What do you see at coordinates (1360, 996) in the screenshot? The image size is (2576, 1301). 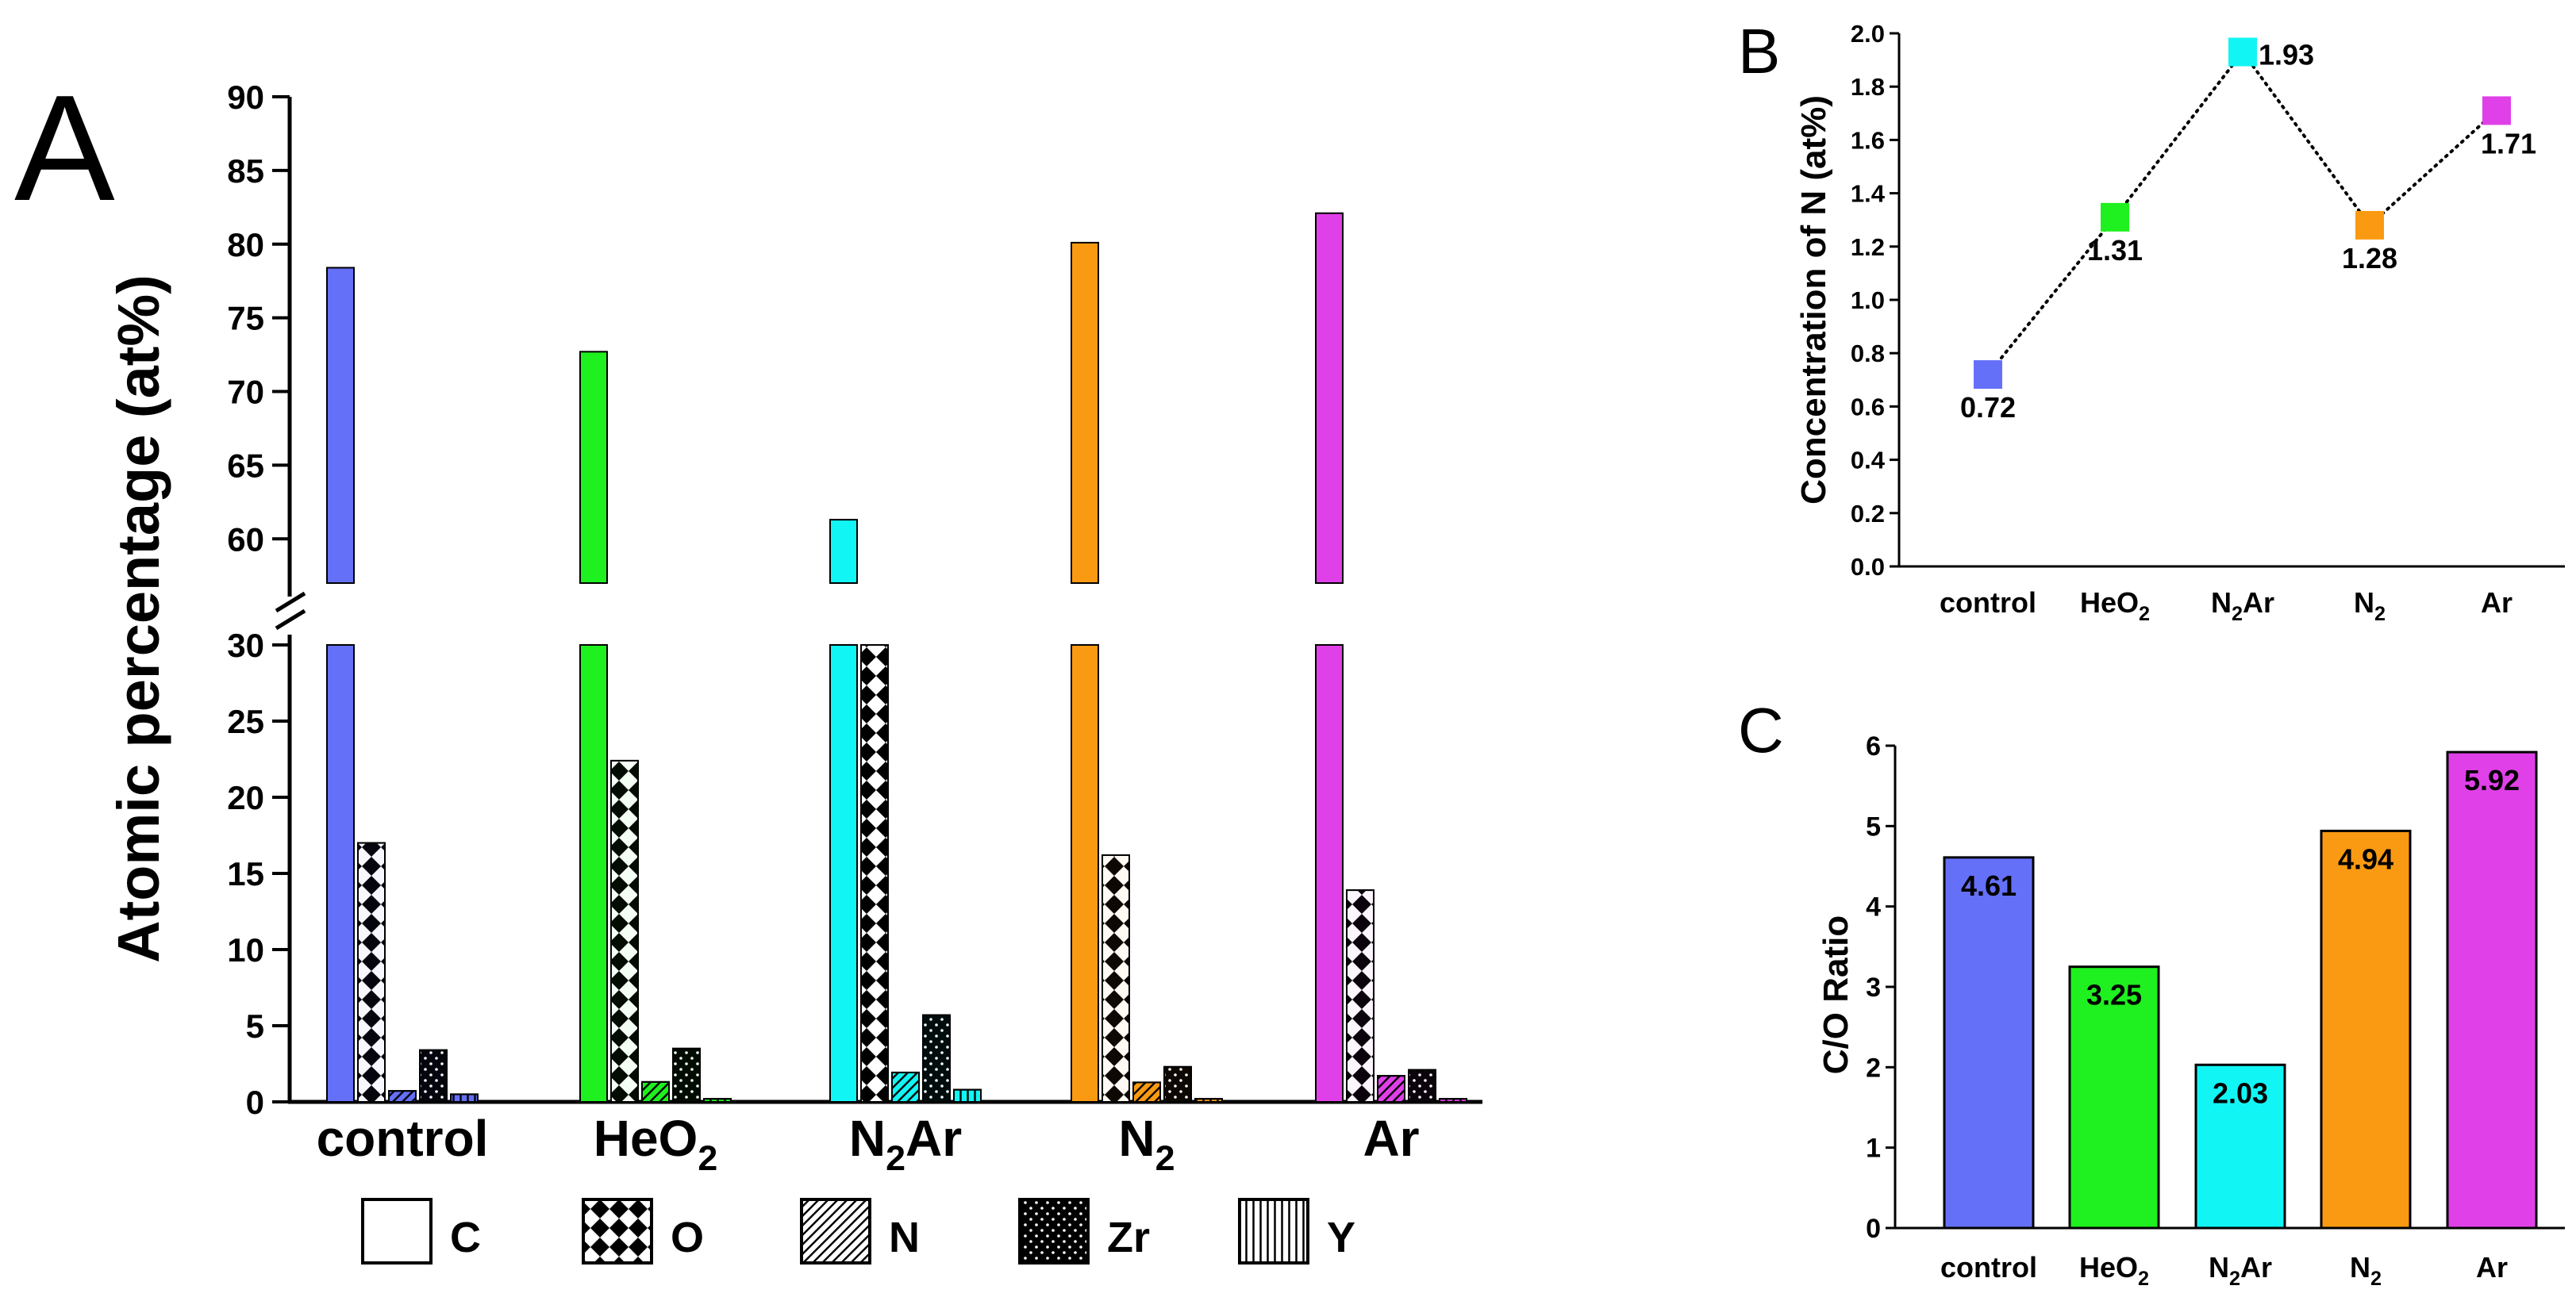 I see `bar-o-ar-pattern` at bounding box center [1360, 996].